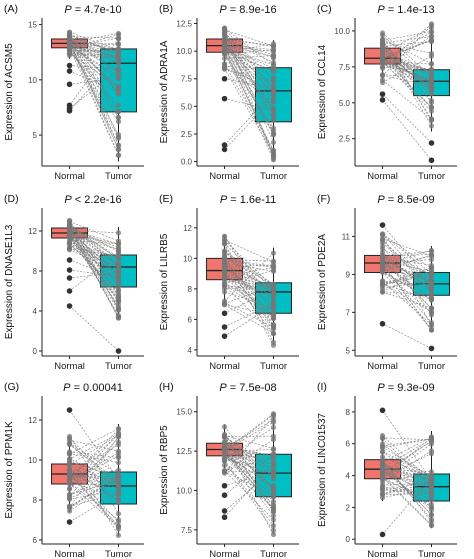 This screenshot has height=559, width=474. What do you see at coordinates (184, 412) in the screenshot?
I see `y-tick-label: 15.0` at bounding box center [184, 412].